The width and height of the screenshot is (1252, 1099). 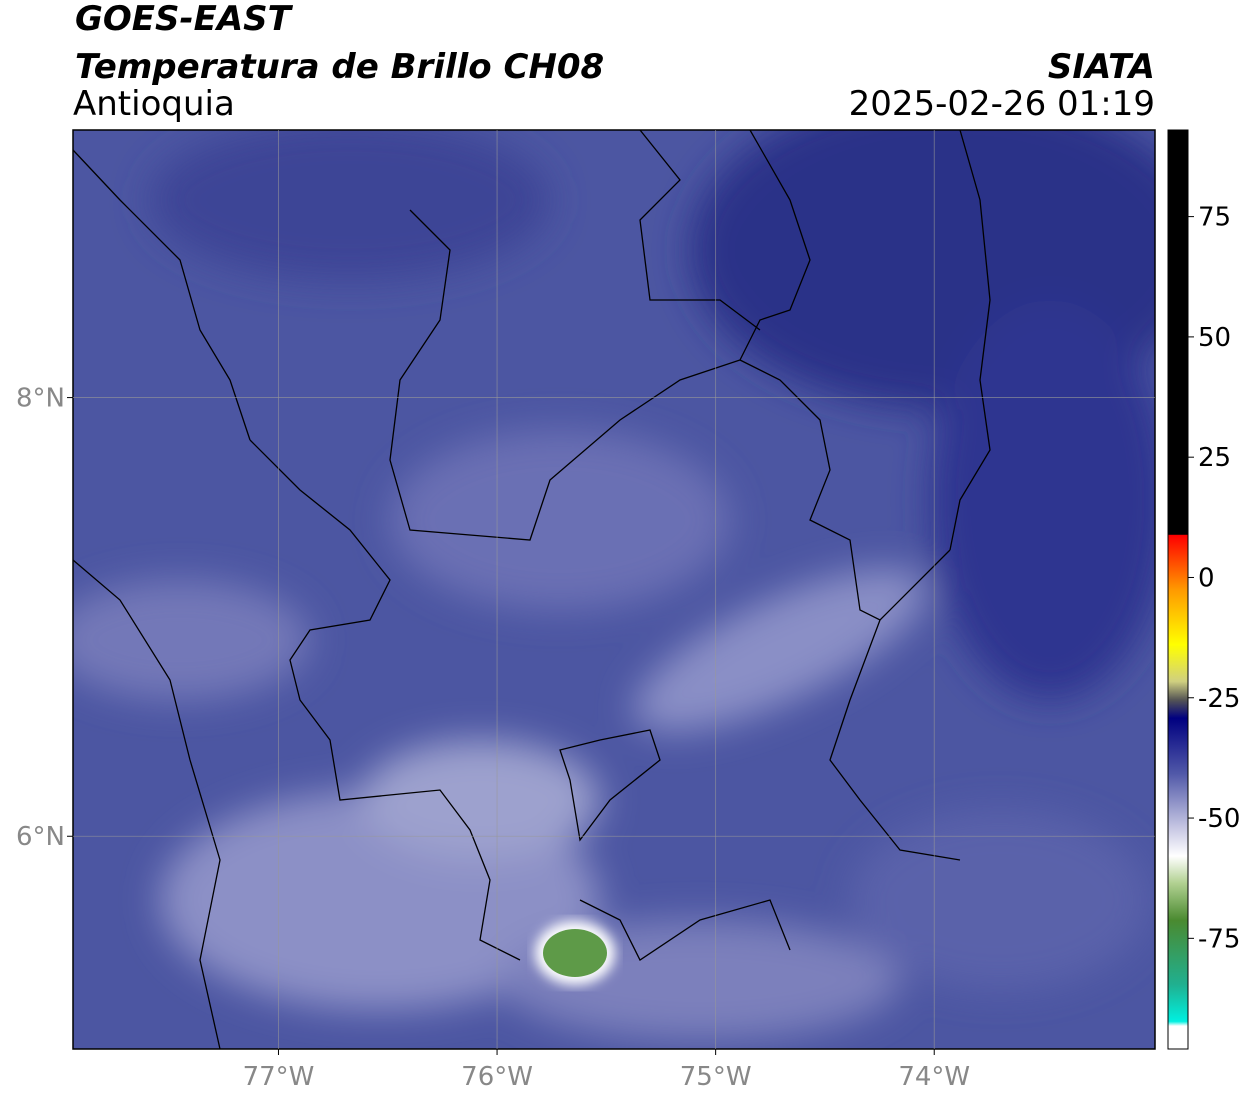 I want to click on header-line: GOES-EAST, so click(x=184, y=19).